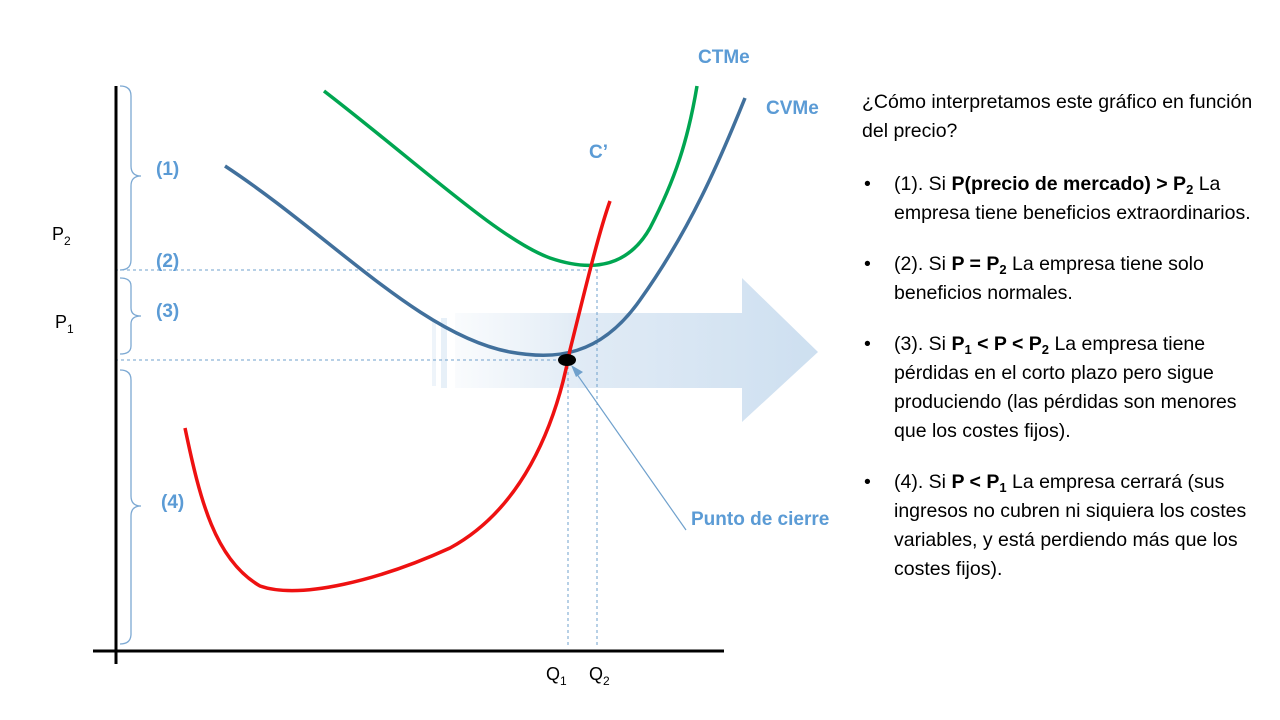  What do you see at coordinates (630, 450) in the screenshot?
I see `shutdown-pointer-line` at bounding box center [630, 450].